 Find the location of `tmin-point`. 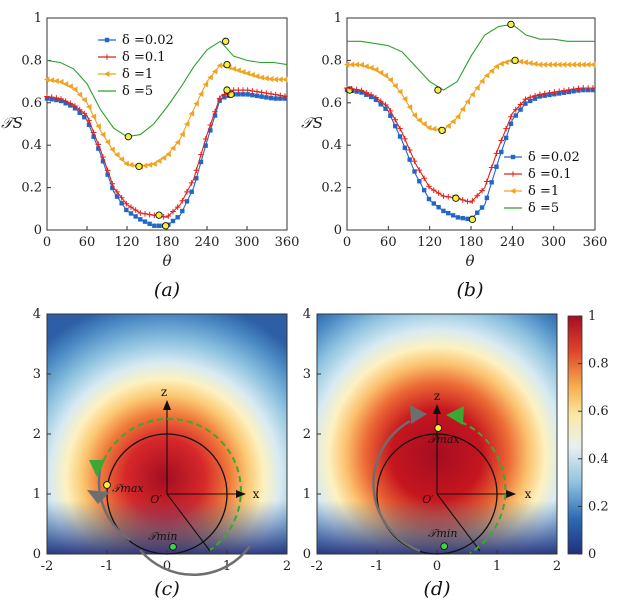

tmin-point is located at coordinates (173, 546).